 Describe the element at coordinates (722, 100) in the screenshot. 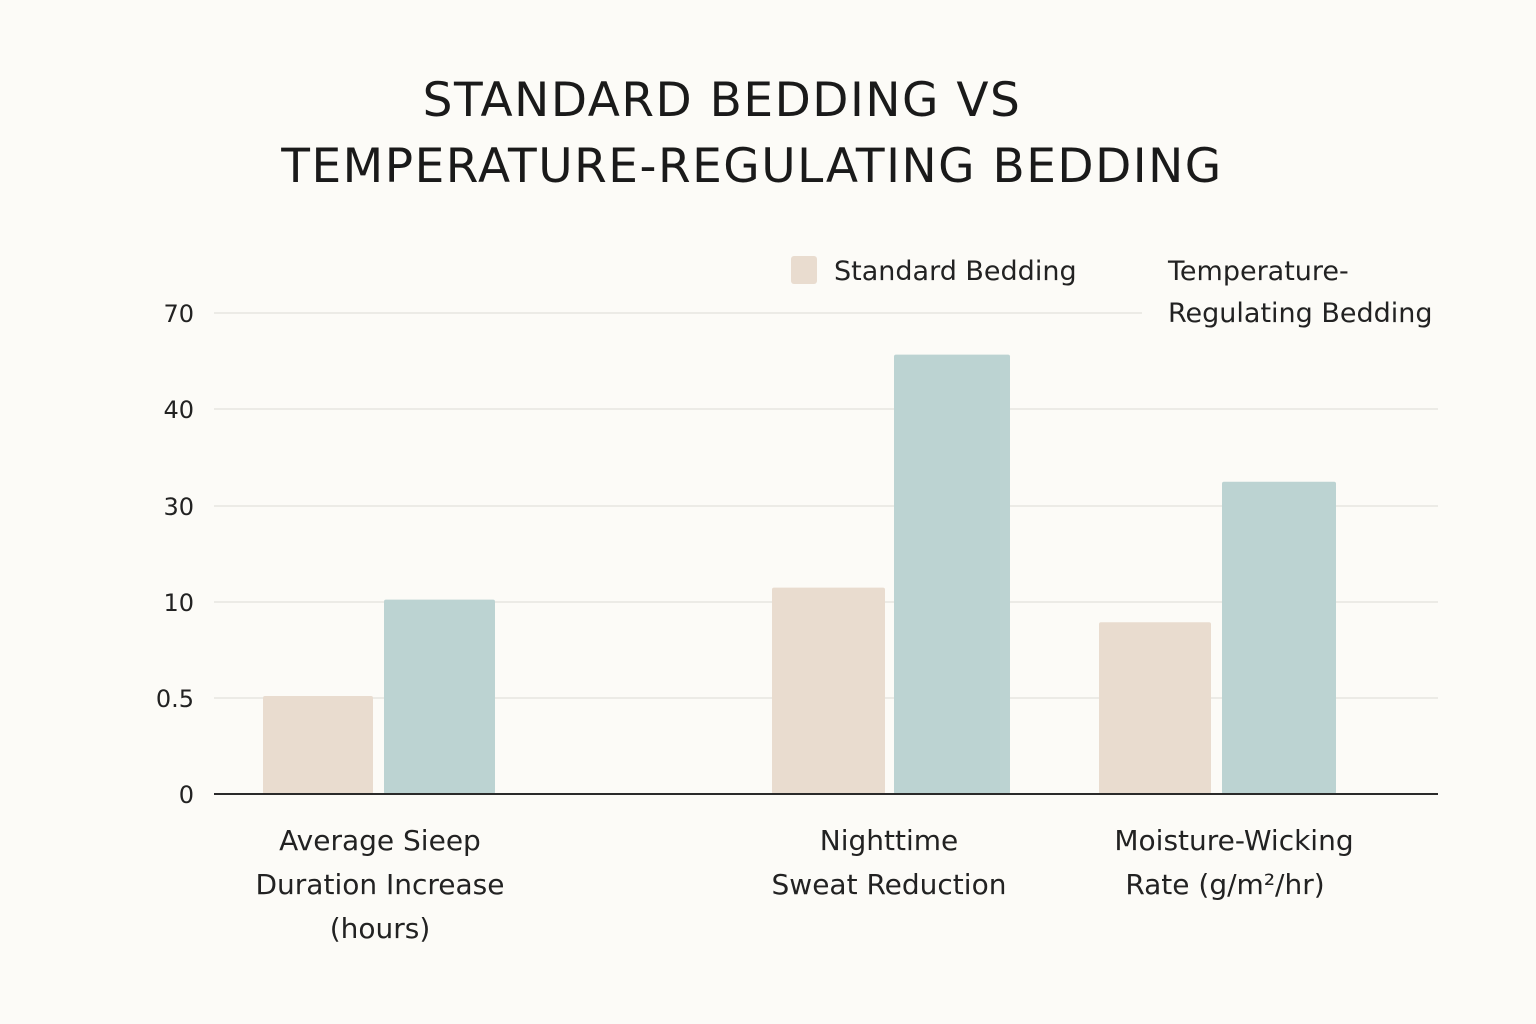

I see `title-line-1: STANDARD BEDDING VS` at that location.